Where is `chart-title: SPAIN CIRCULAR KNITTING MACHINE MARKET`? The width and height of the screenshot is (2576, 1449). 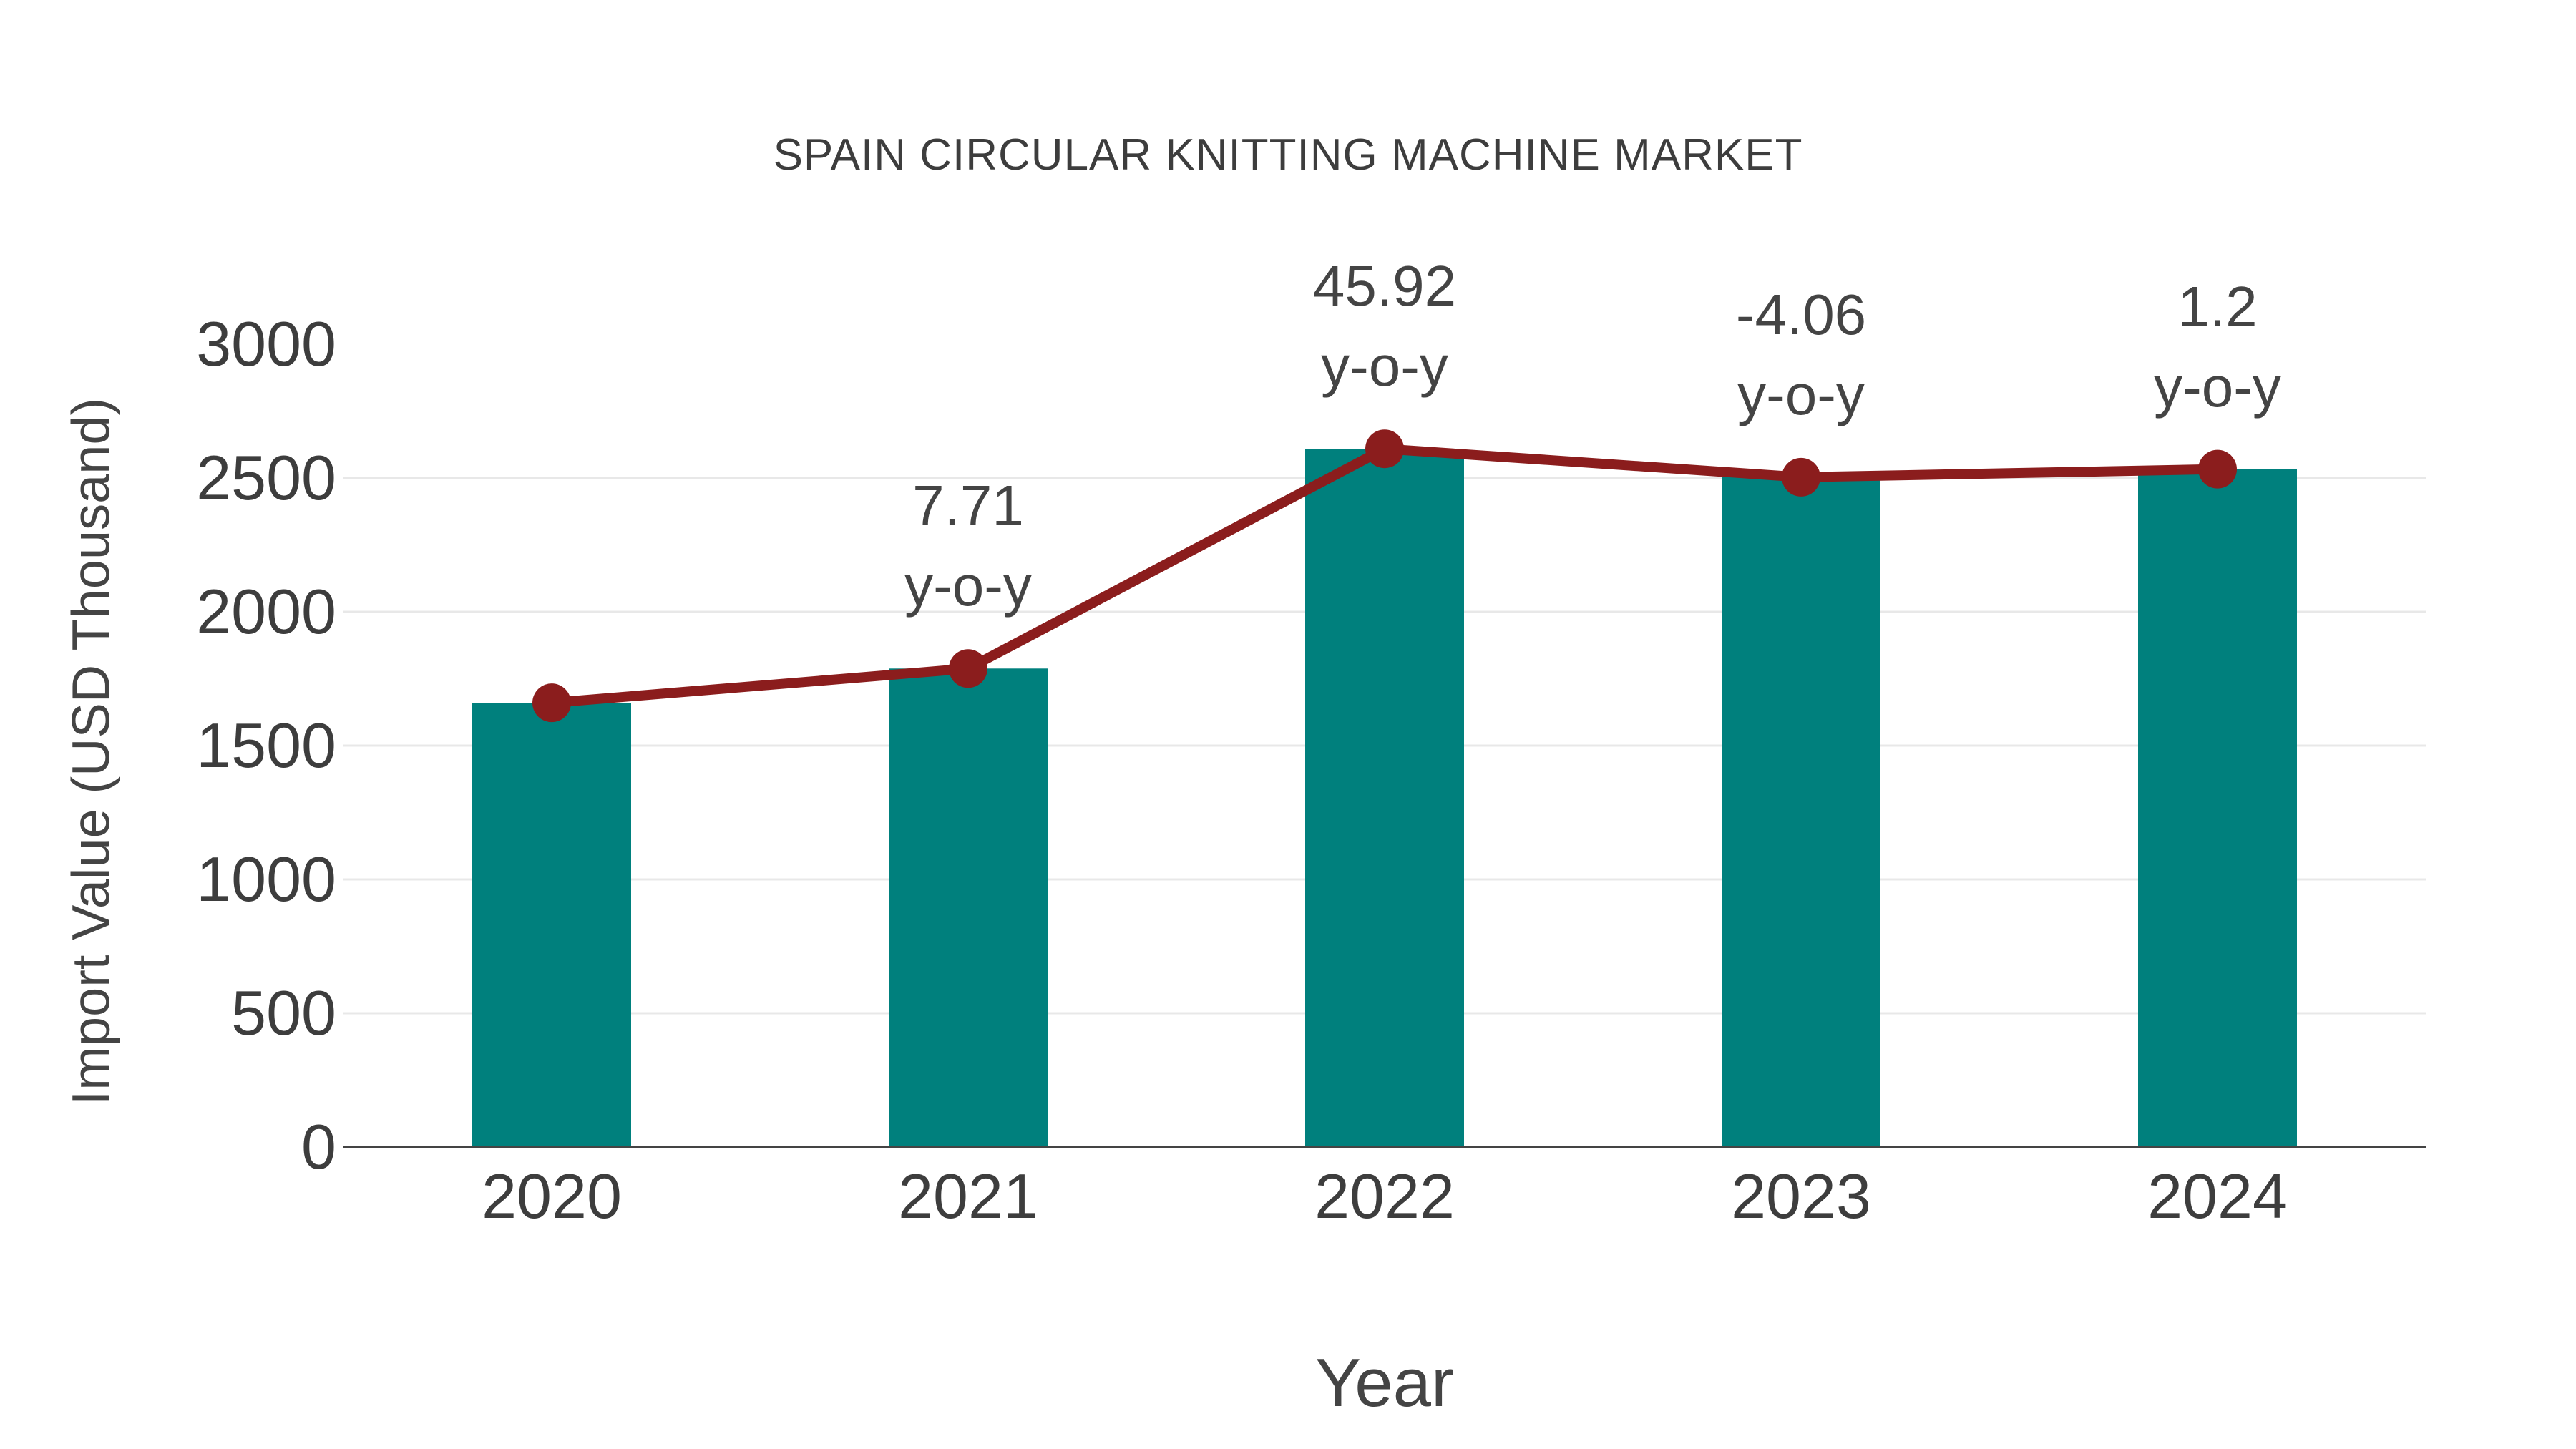 chart-title: SPAIN CIRCULAR KNITTING MACHINE MARKET is located at coordinates (1288, 155).